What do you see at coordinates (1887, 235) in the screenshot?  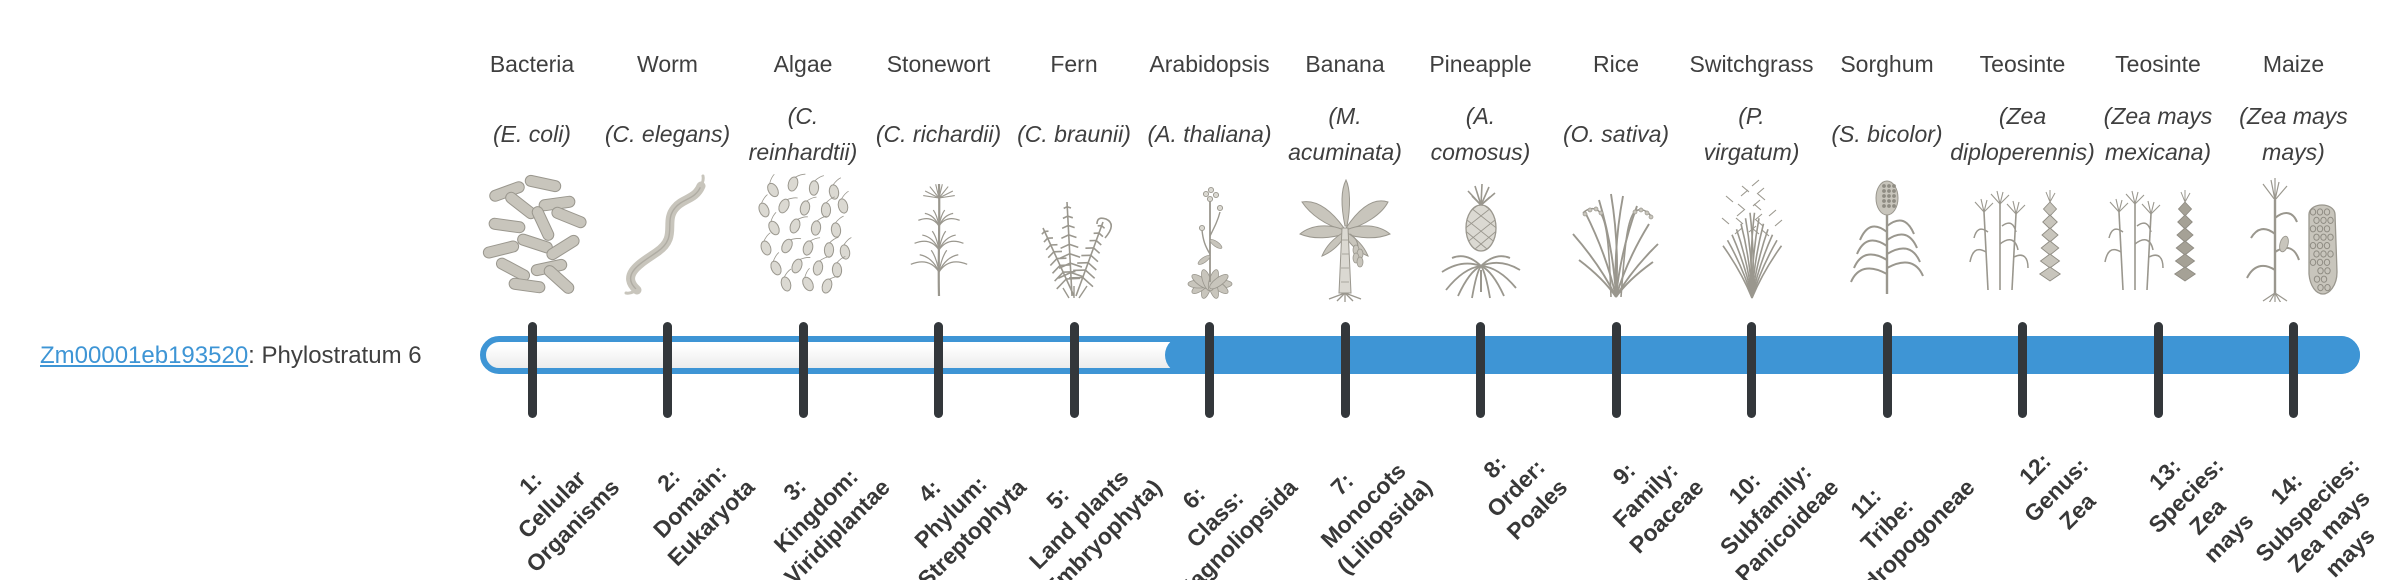 I see `sorghum-icon` at bounding box center [1887, 235].